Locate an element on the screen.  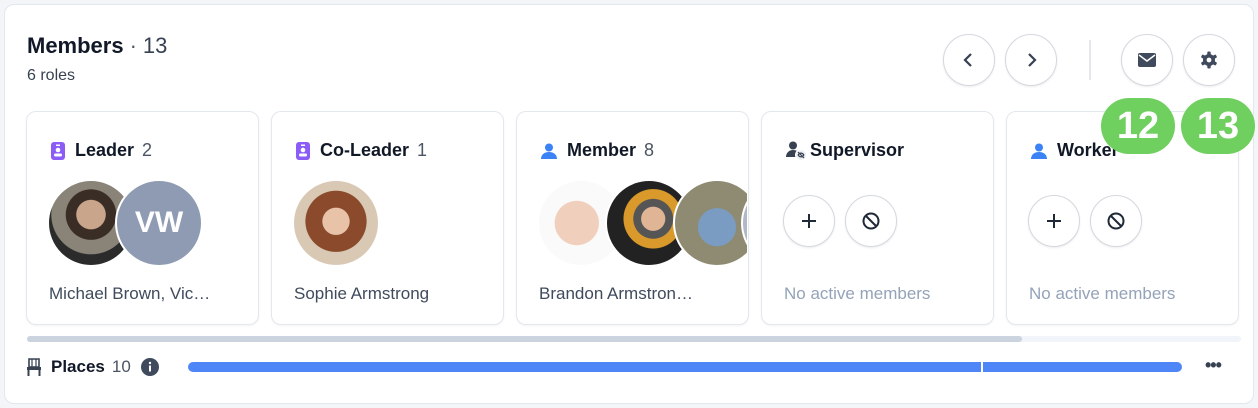
role-name: Worker is located at coordinates (1088, 150).